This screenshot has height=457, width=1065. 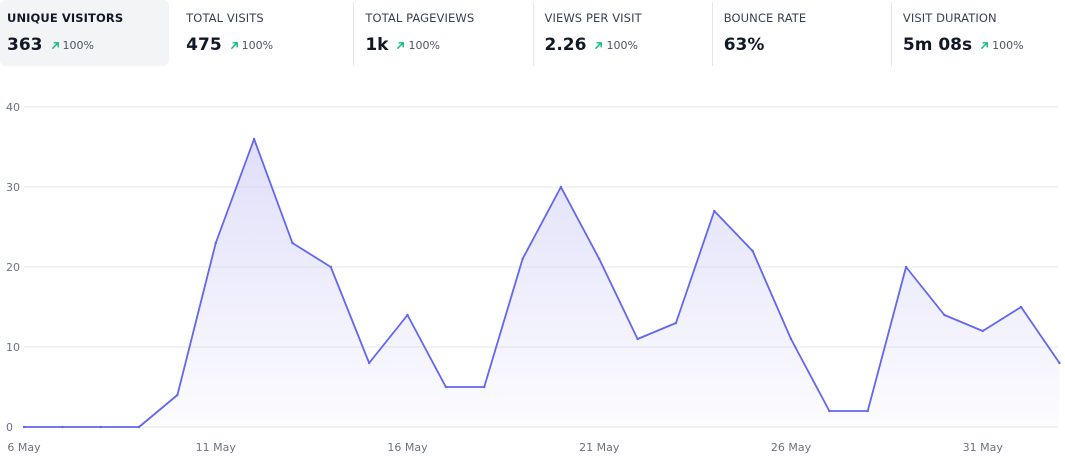 I want to click on stat-row: 363 100%, so click(x=88, y=45).